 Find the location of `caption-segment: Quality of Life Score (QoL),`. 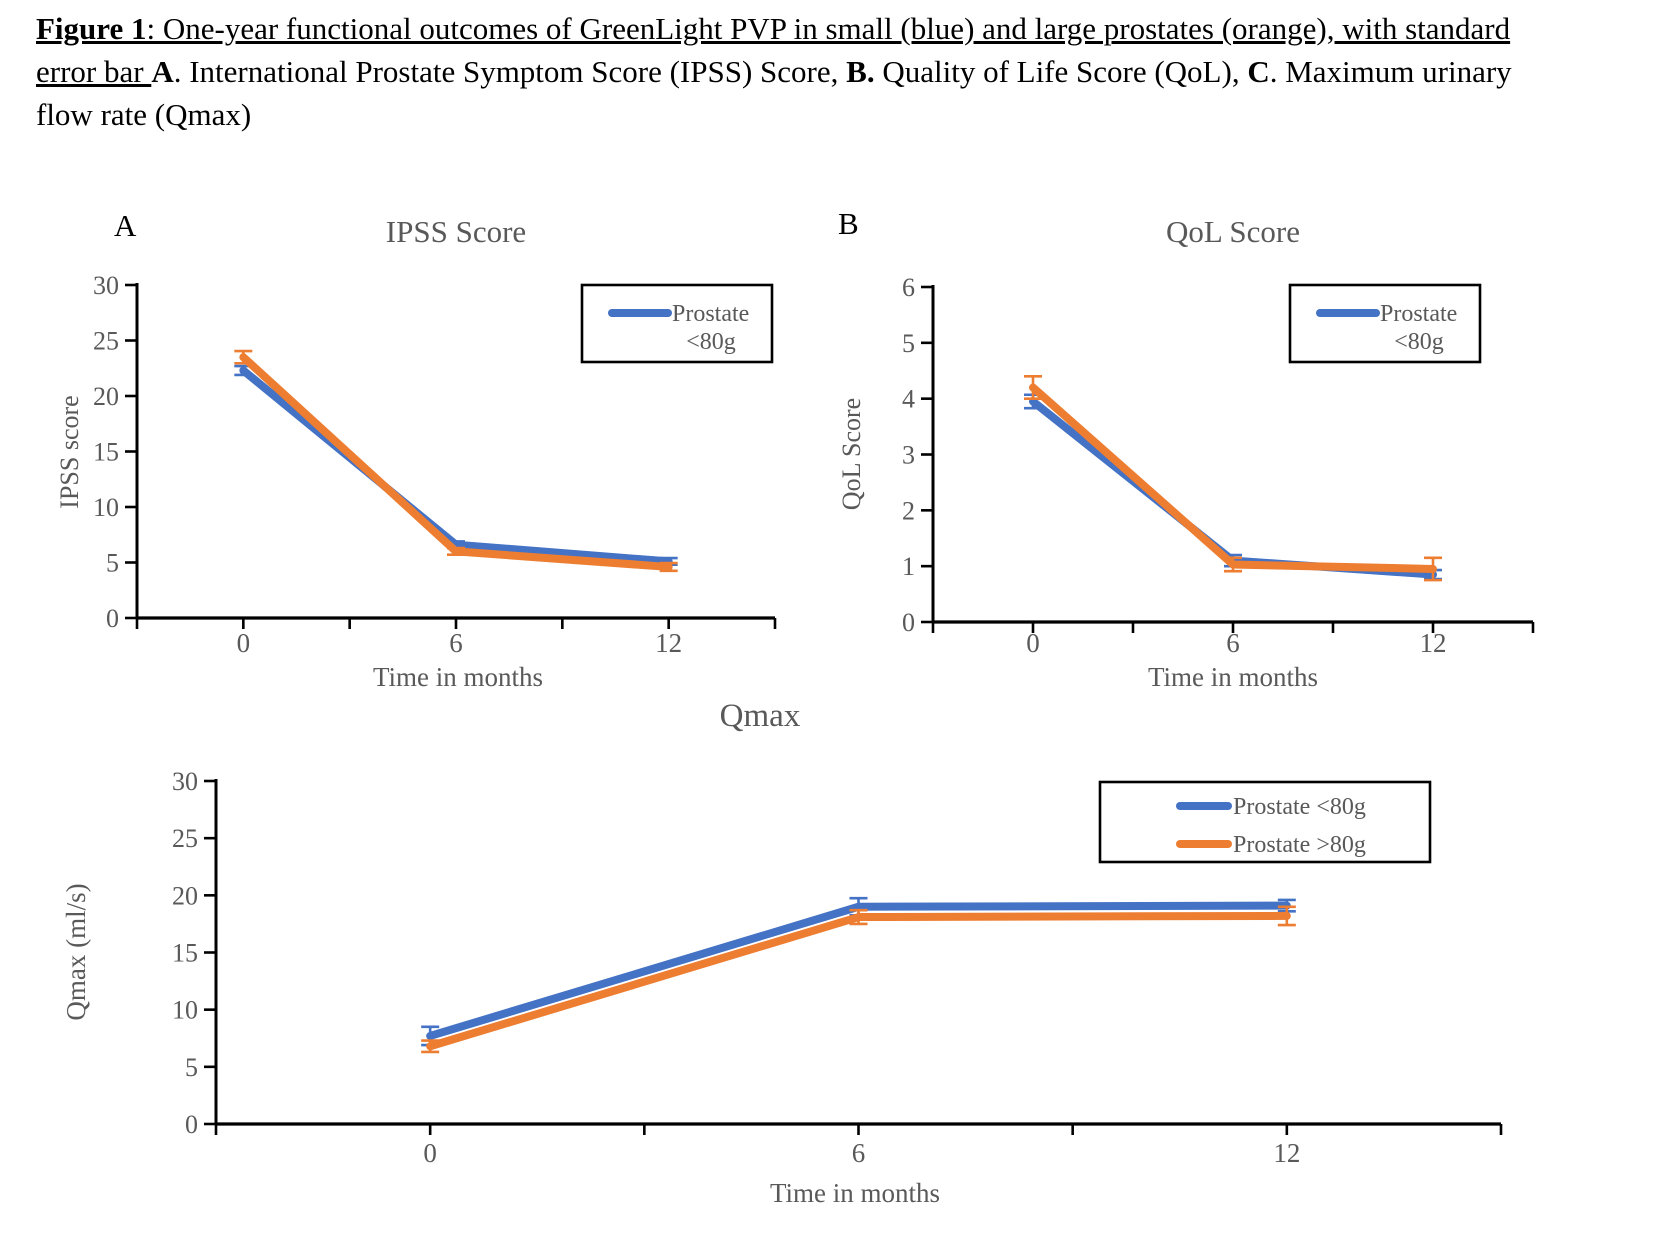

caption-segment: Quality of Life Score (QoL), is located at coordinates (1061, 71).